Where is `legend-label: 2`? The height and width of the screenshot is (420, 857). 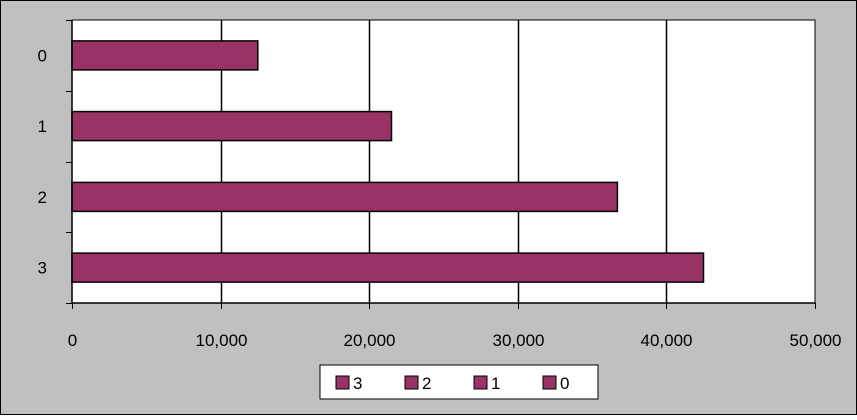
legend-label: 2 is located at coordinates (426, 383).